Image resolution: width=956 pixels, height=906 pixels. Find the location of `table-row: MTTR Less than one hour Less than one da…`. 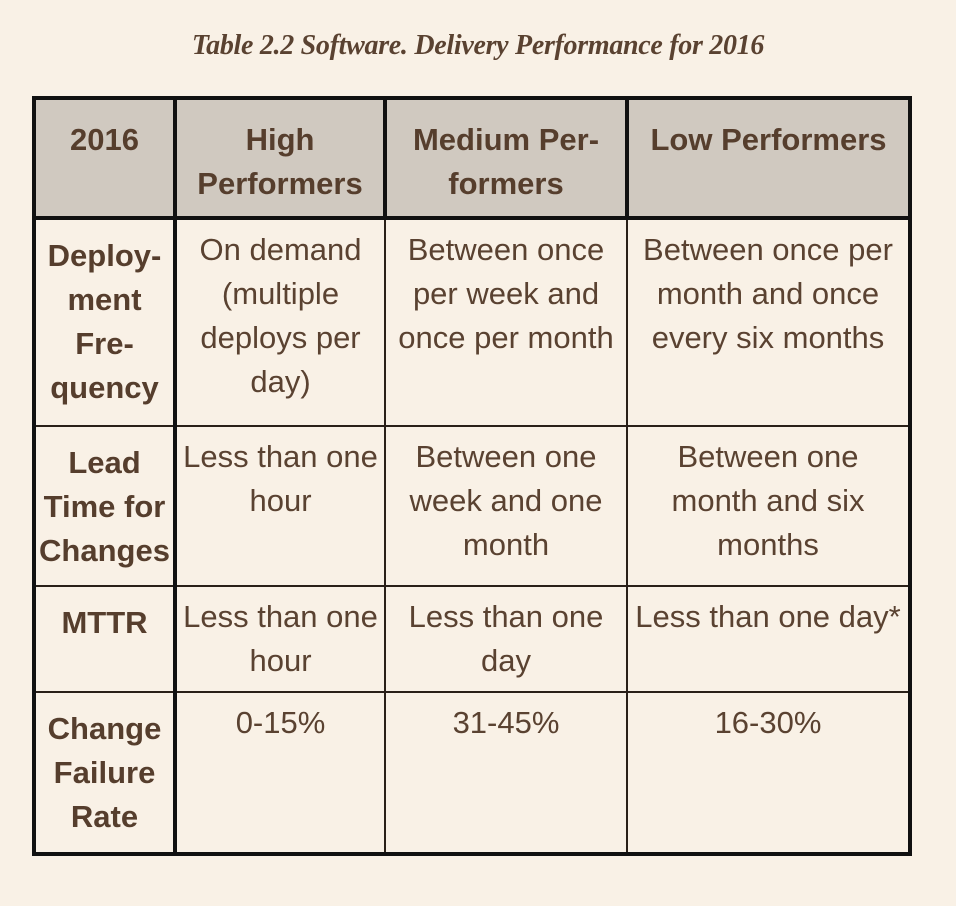

table-row: MTTR Less than one hour Less than one da… is located at coordinates (472, 639).